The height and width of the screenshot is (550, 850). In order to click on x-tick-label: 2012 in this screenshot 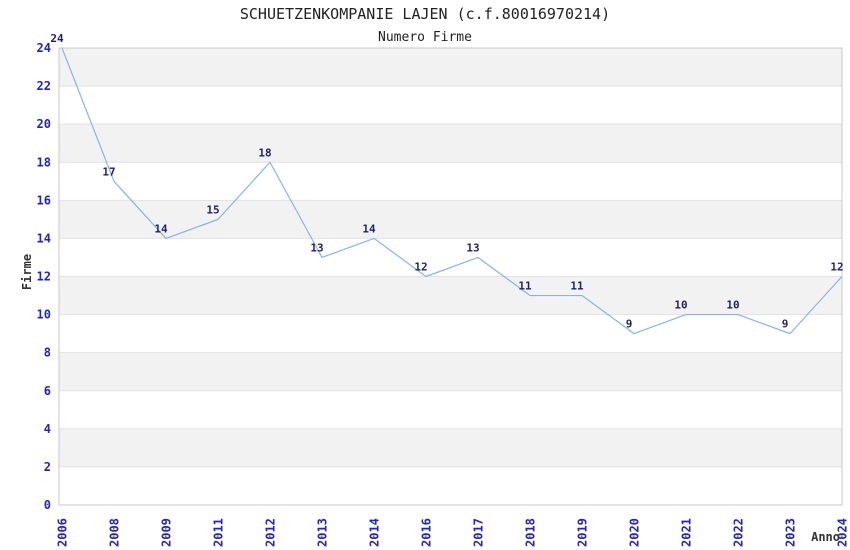, I will do `click(271, 532)`.